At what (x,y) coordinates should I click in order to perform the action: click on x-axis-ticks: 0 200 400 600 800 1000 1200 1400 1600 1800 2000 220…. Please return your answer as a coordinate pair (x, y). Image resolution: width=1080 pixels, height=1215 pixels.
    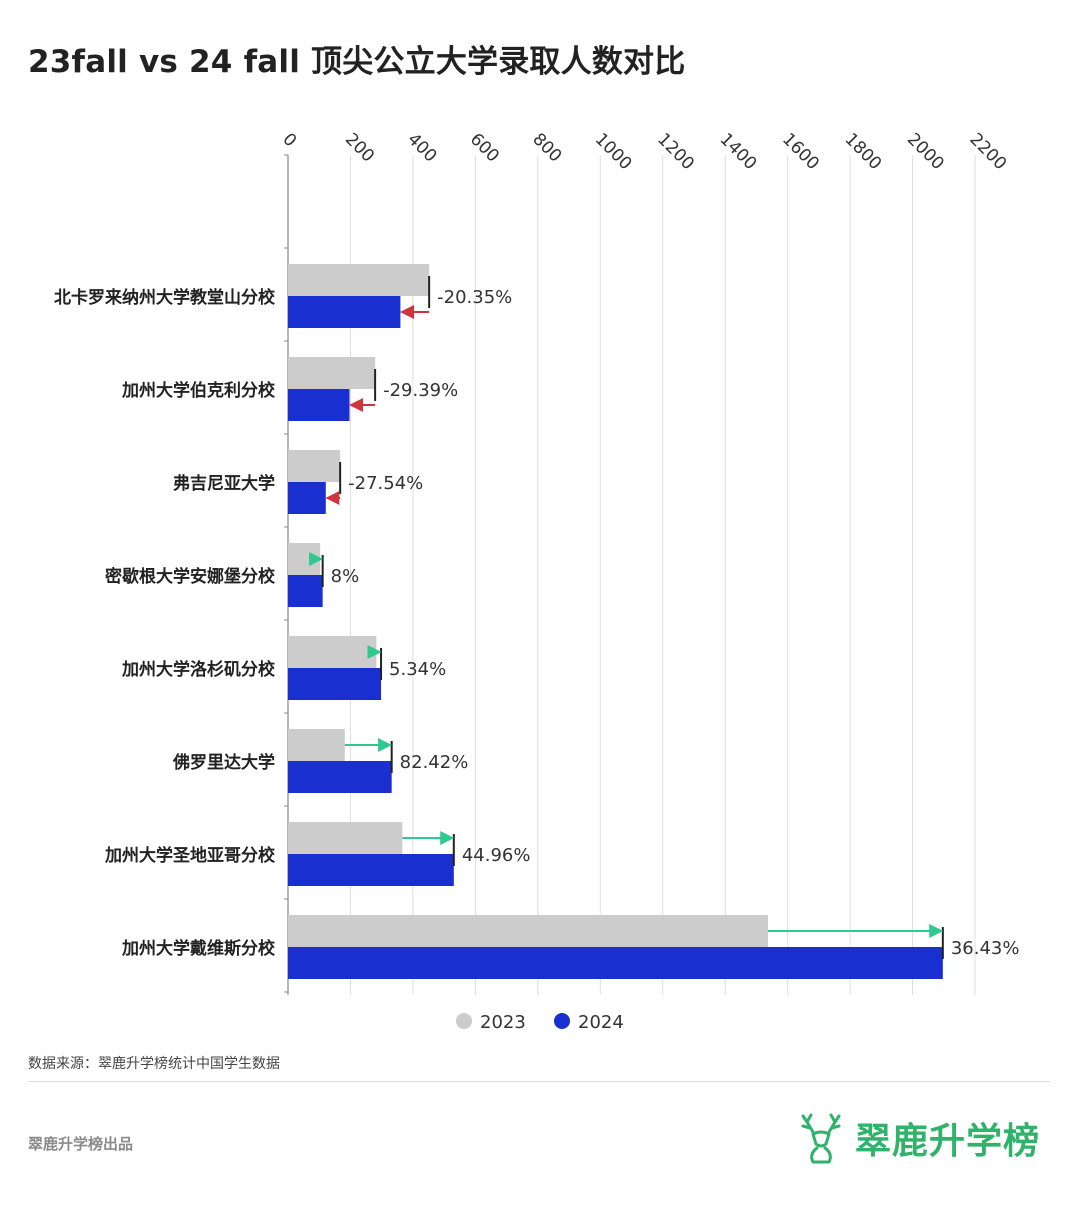
    Looking at the image, I should click on (644, 151).